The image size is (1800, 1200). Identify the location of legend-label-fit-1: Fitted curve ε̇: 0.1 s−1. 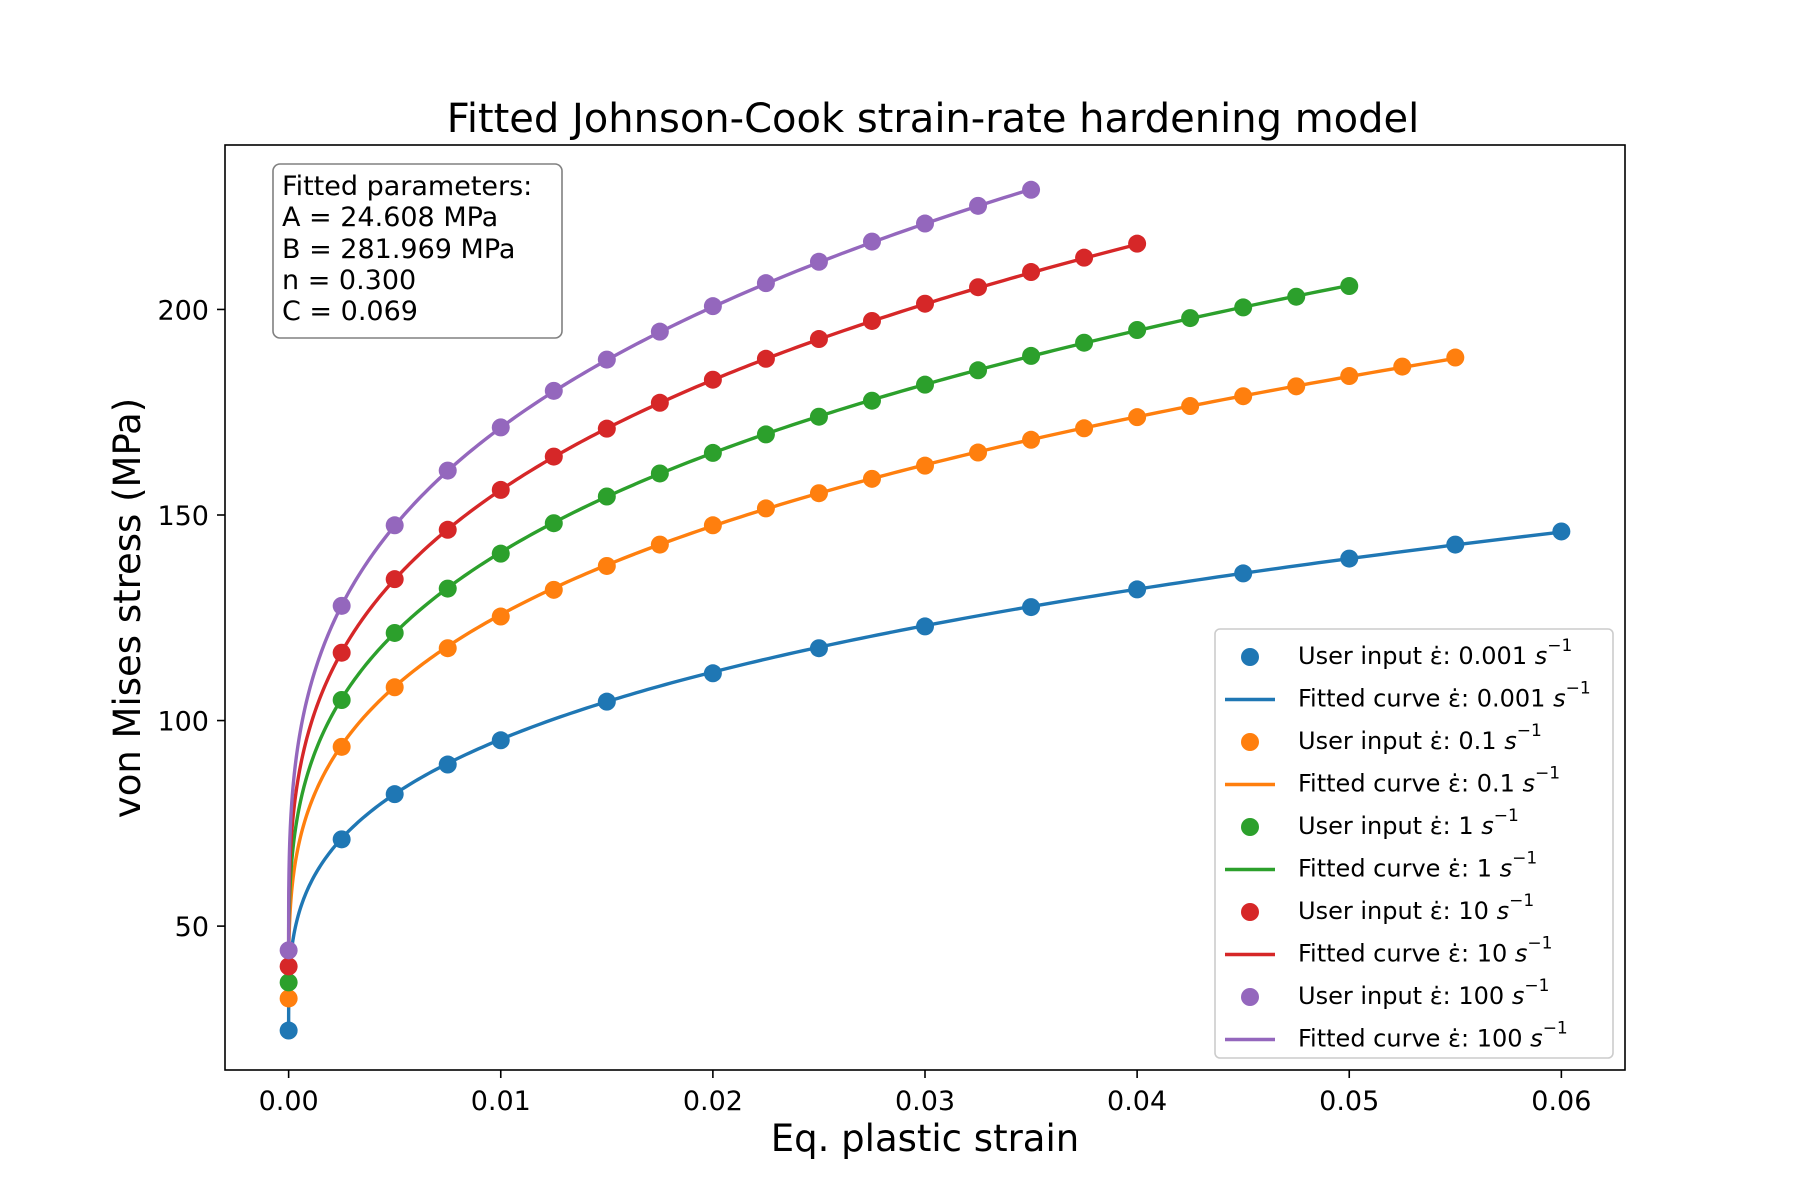
(1429, 781).